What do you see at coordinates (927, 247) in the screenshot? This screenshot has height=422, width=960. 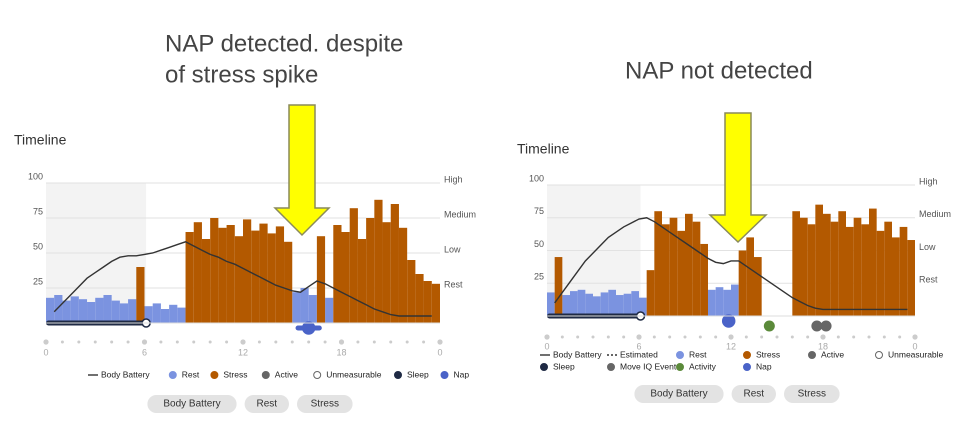 I see `y2-tick-label: Low` at bounding box center [927, 247].